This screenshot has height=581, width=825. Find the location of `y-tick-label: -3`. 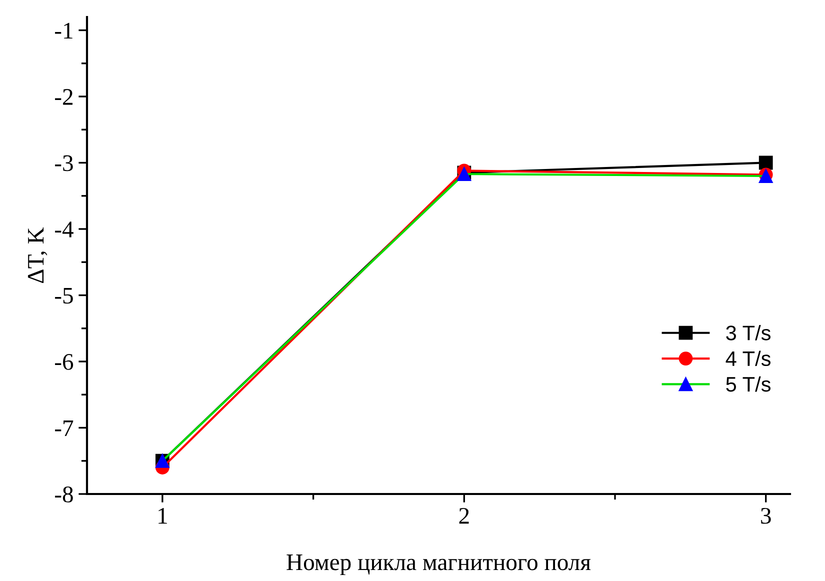

y-tick-label: -3 is located at coordinates (64, 163).